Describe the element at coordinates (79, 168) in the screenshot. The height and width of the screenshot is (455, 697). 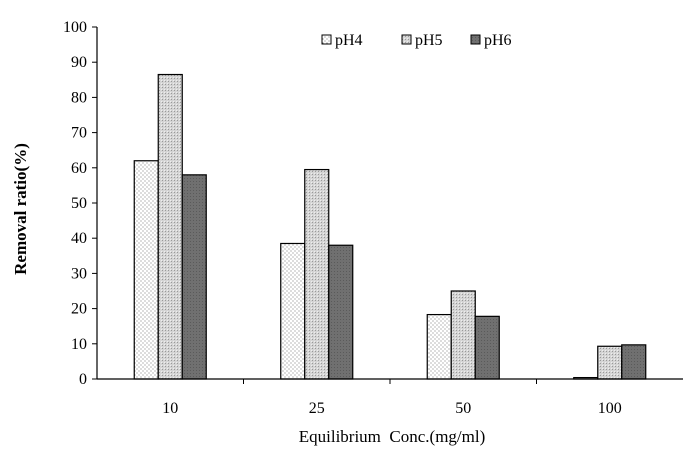
I see `y-tick-label: 60` at that location.